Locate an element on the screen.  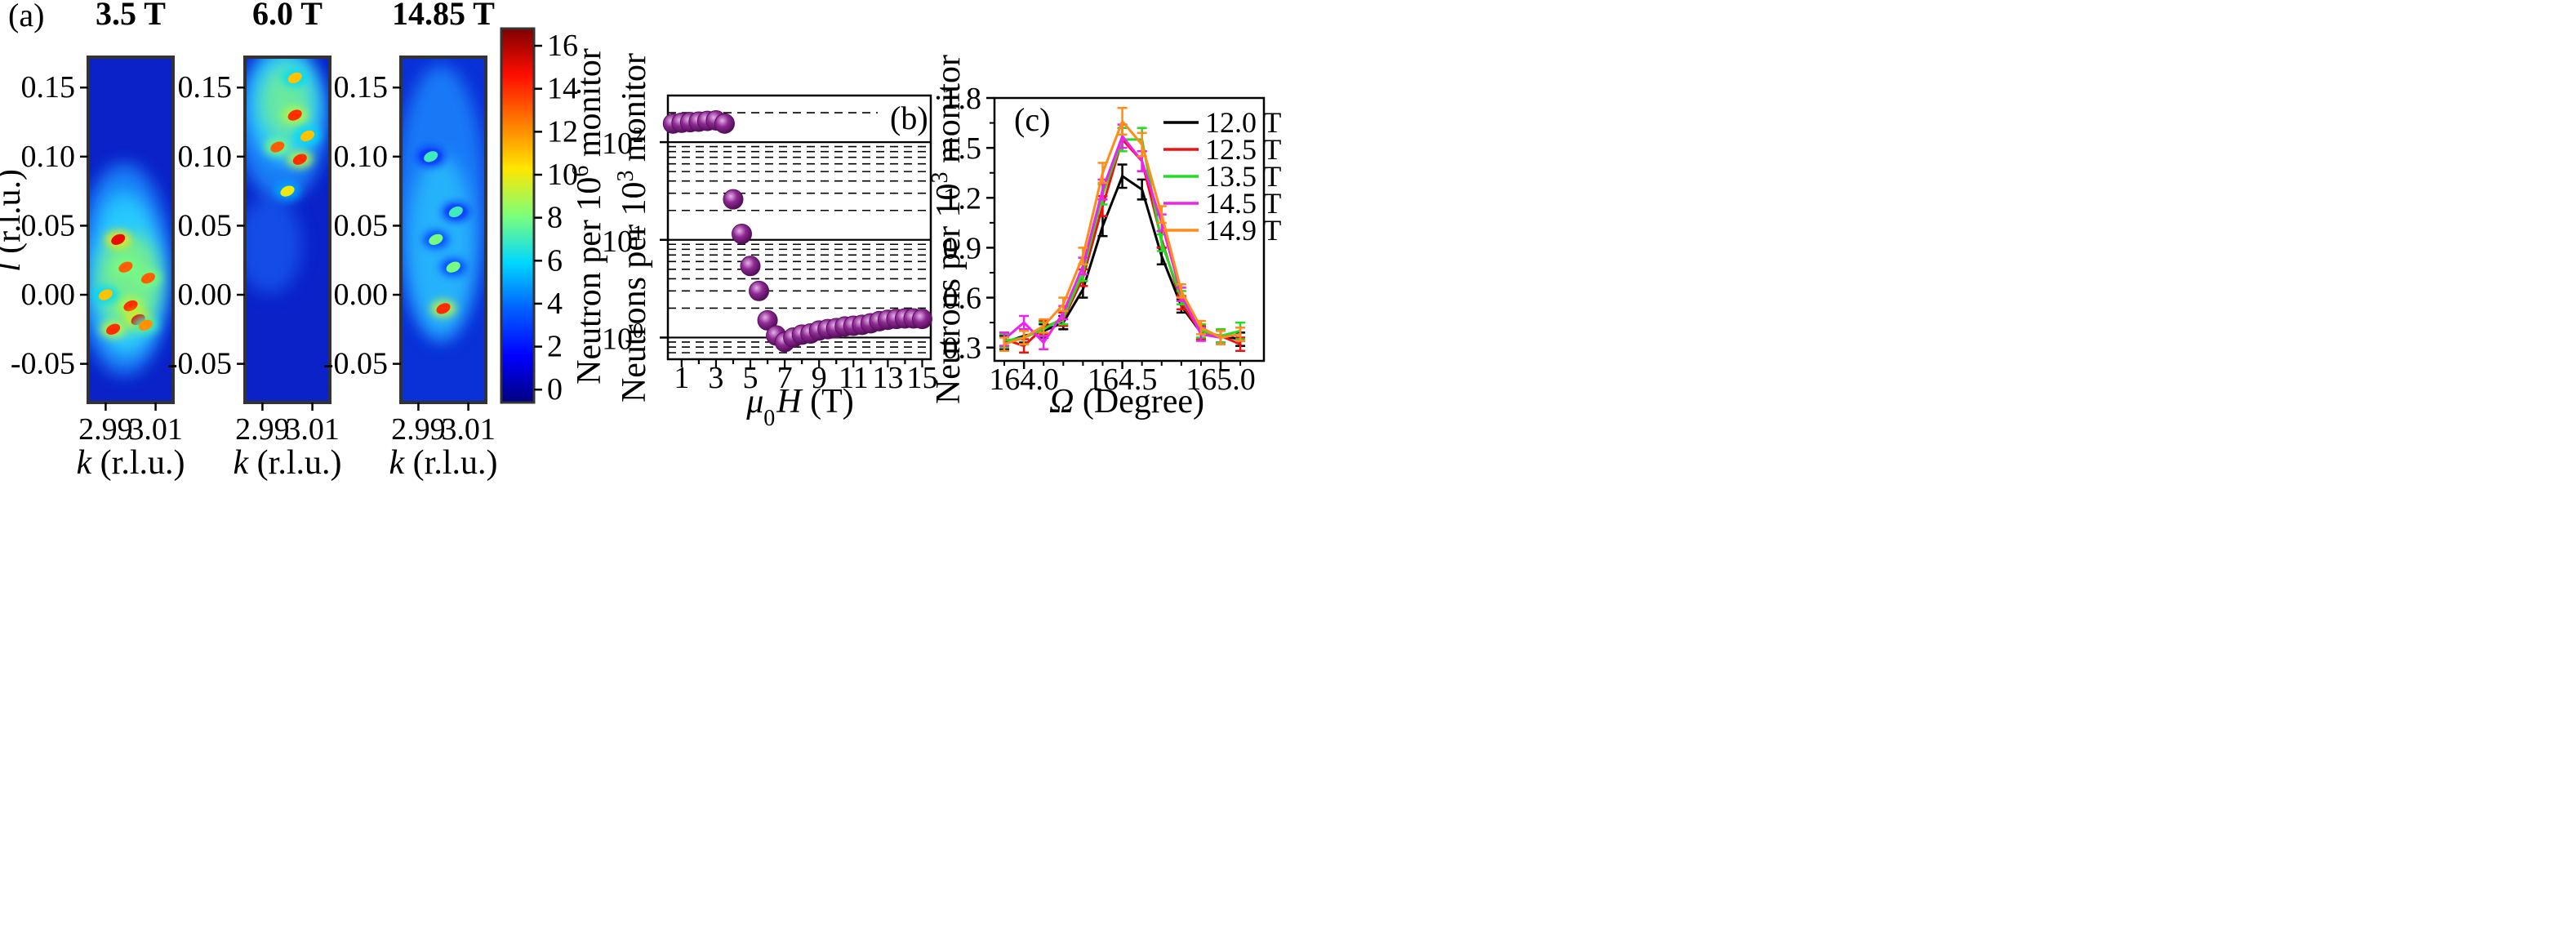
panel-b-y-tick-label: 10⁰ is located at coordinates (622, 337).